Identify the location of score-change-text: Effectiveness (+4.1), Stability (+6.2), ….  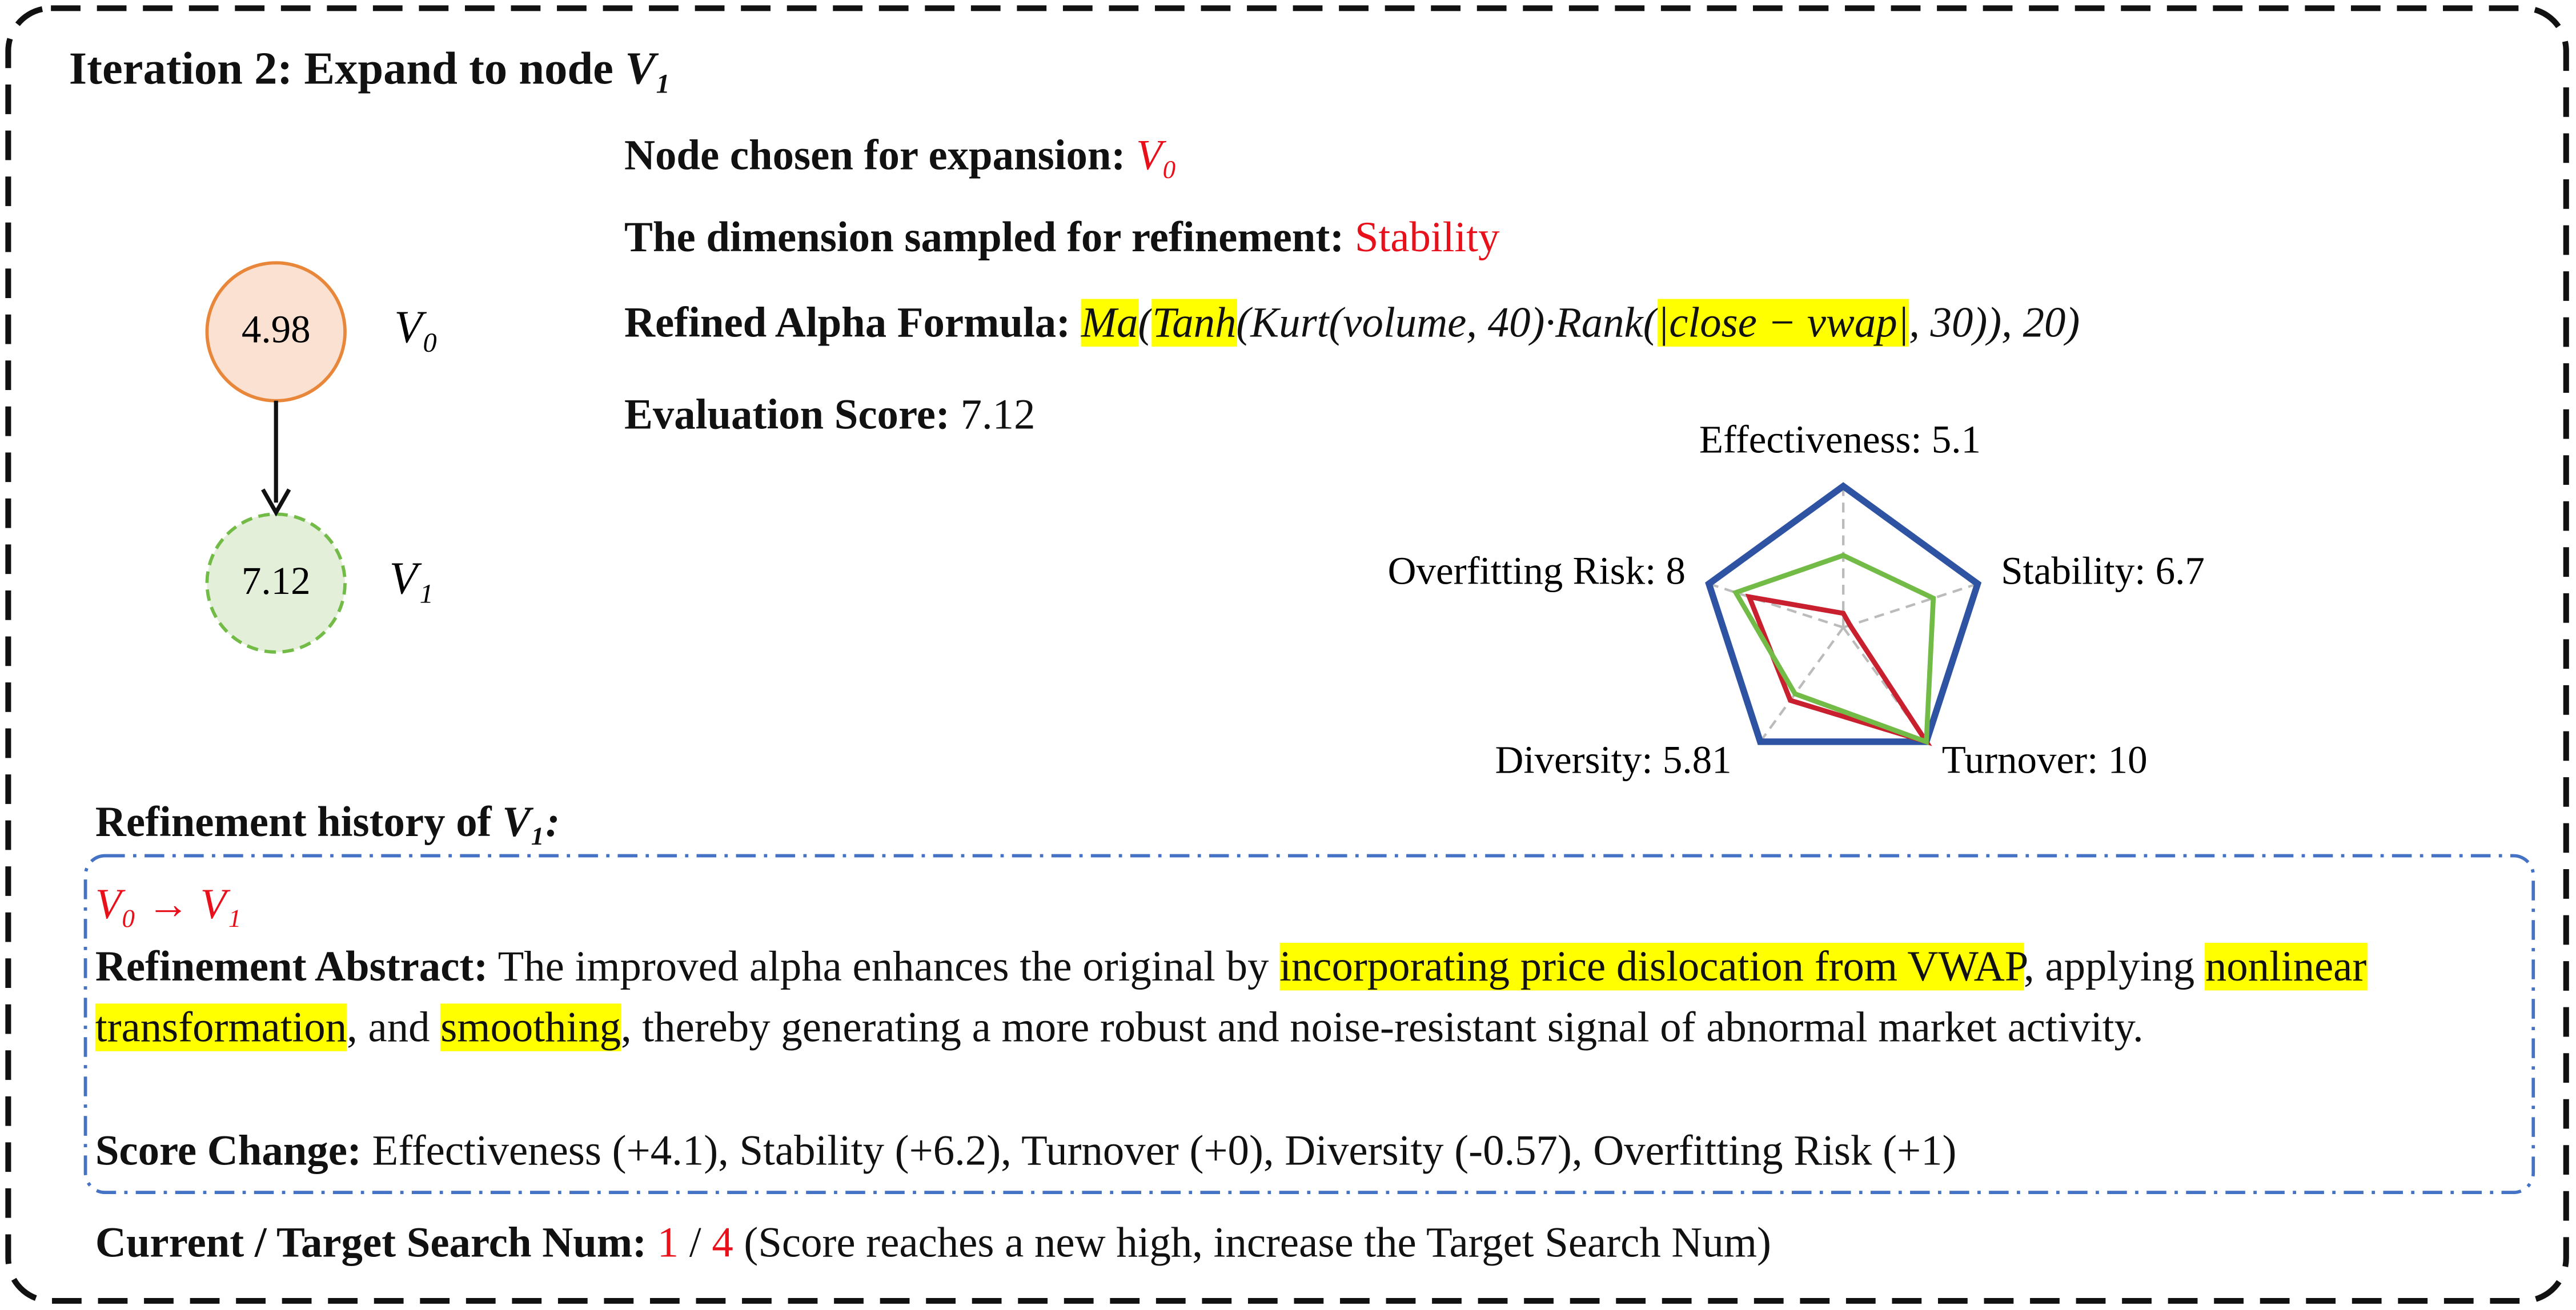
(1164, 1151).